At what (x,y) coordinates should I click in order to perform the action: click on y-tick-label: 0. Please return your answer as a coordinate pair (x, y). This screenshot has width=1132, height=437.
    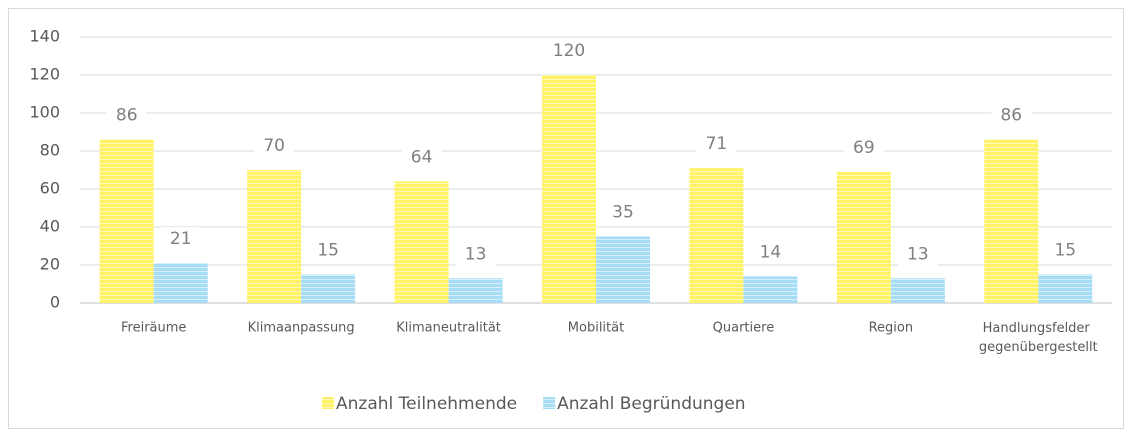
    Looking at the image, I should click on (55, 302).